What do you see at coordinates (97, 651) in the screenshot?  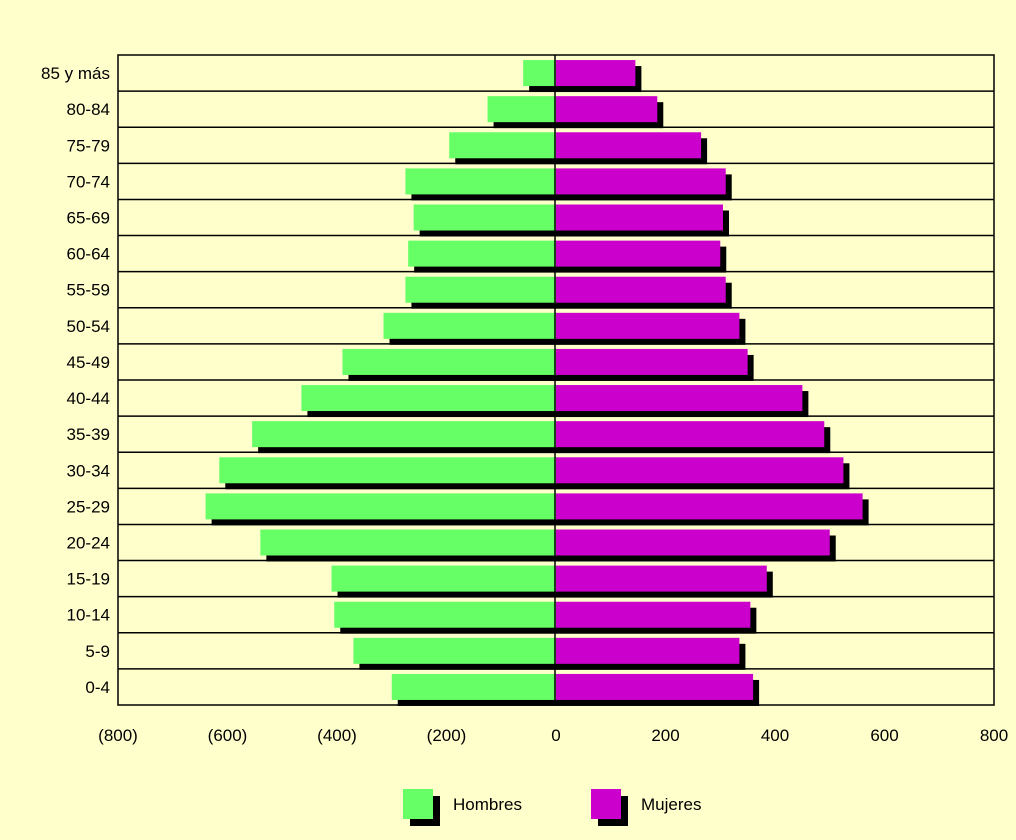 I see `y-tick-label: 5-9` at bounding box center [97, 651].